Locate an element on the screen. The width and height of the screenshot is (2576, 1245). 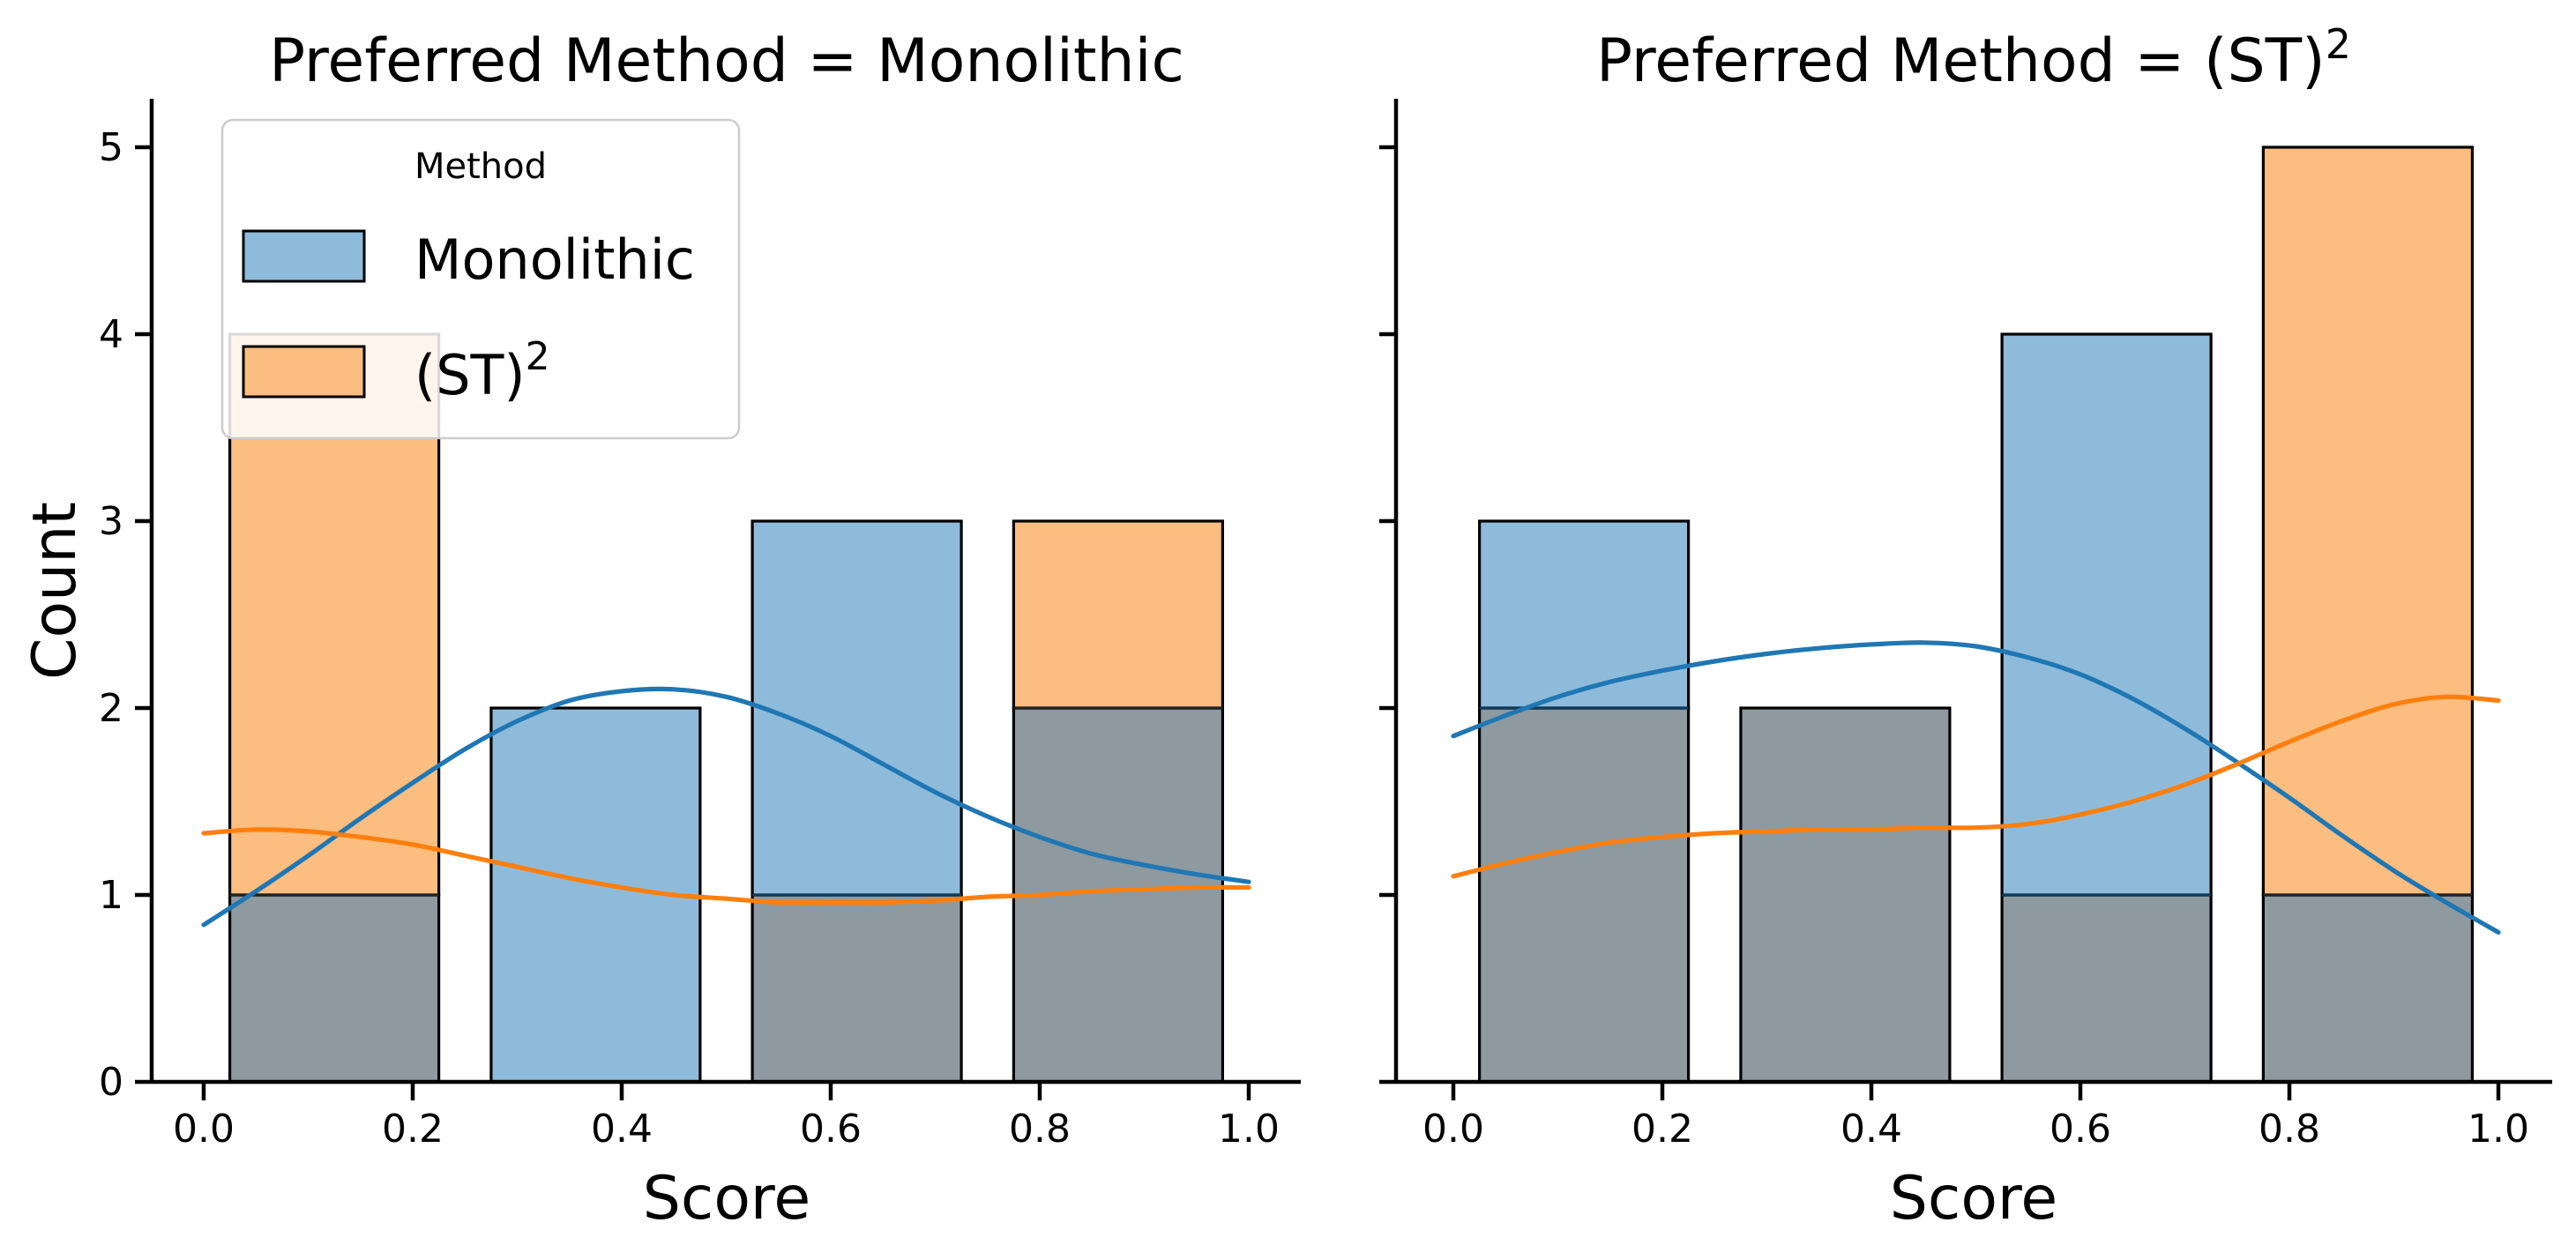
y-tick-label: 3 is located at coordinates (111, 521).